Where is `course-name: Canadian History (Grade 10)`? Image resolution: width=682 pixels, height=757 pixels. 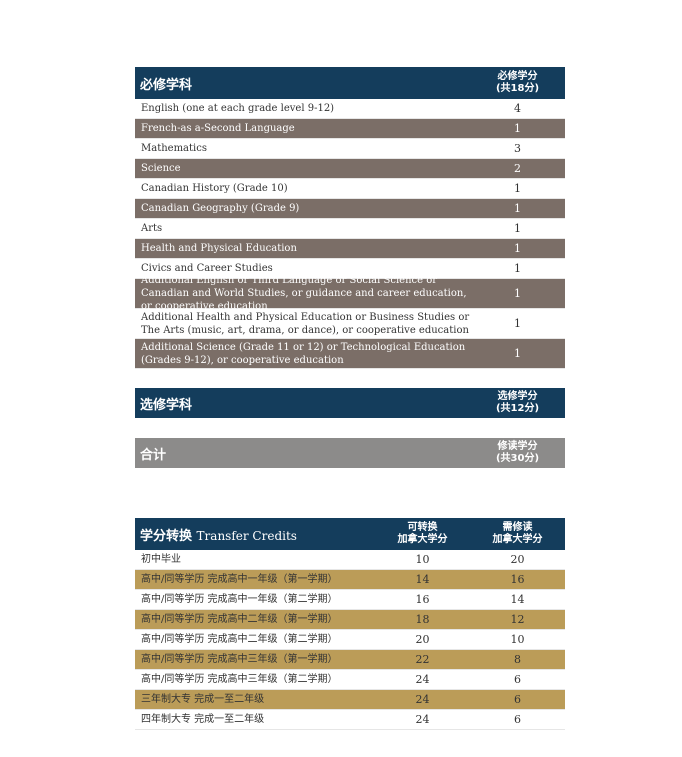 course-name: Canadian History (Grade 10) is located at coordinates (214, 188).